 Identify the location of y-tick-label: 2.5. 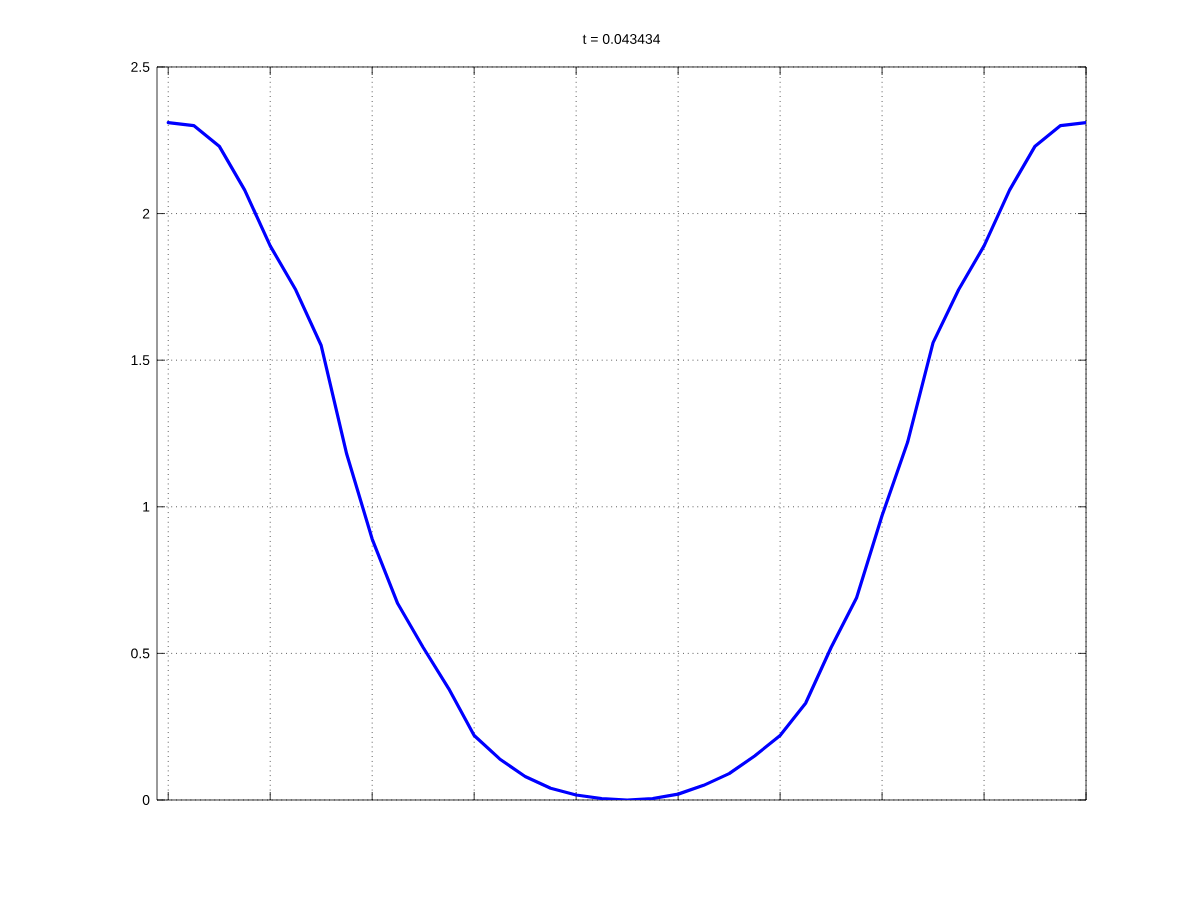
(140, 67).